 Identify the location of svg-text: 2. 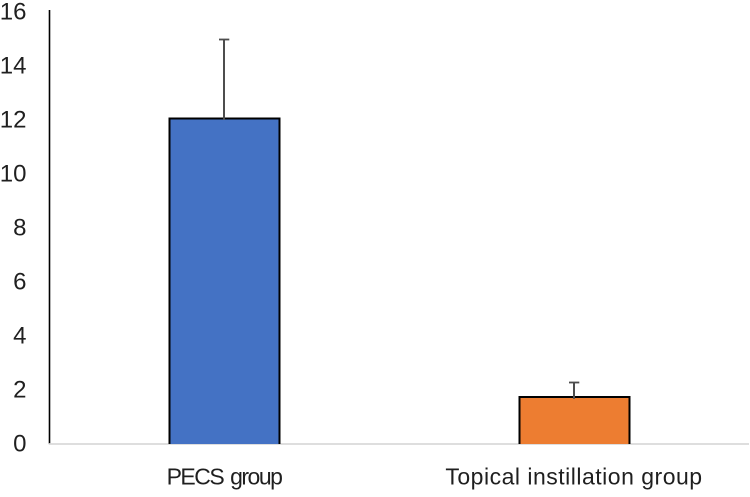
(19, 390).